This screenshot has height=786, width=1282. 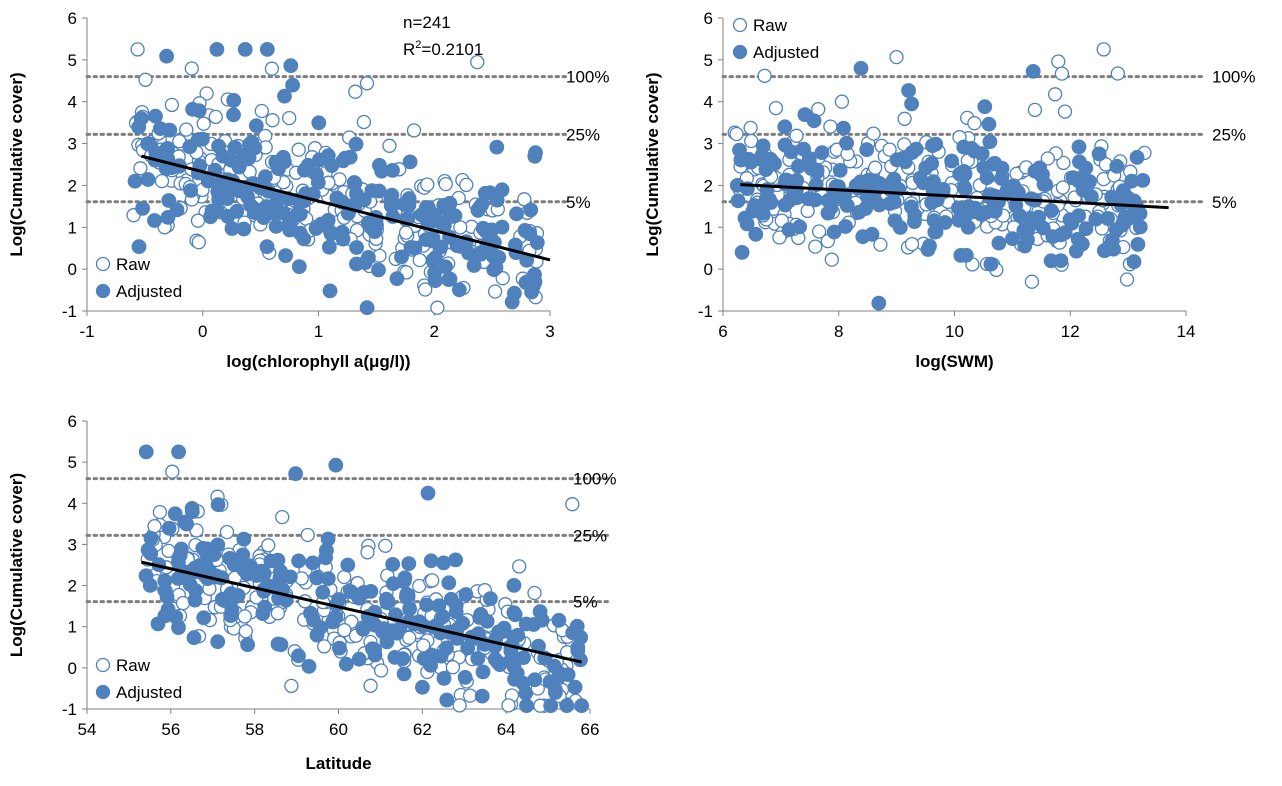 I want to click on x-tick-label: -1, so click(x=86, y=331).